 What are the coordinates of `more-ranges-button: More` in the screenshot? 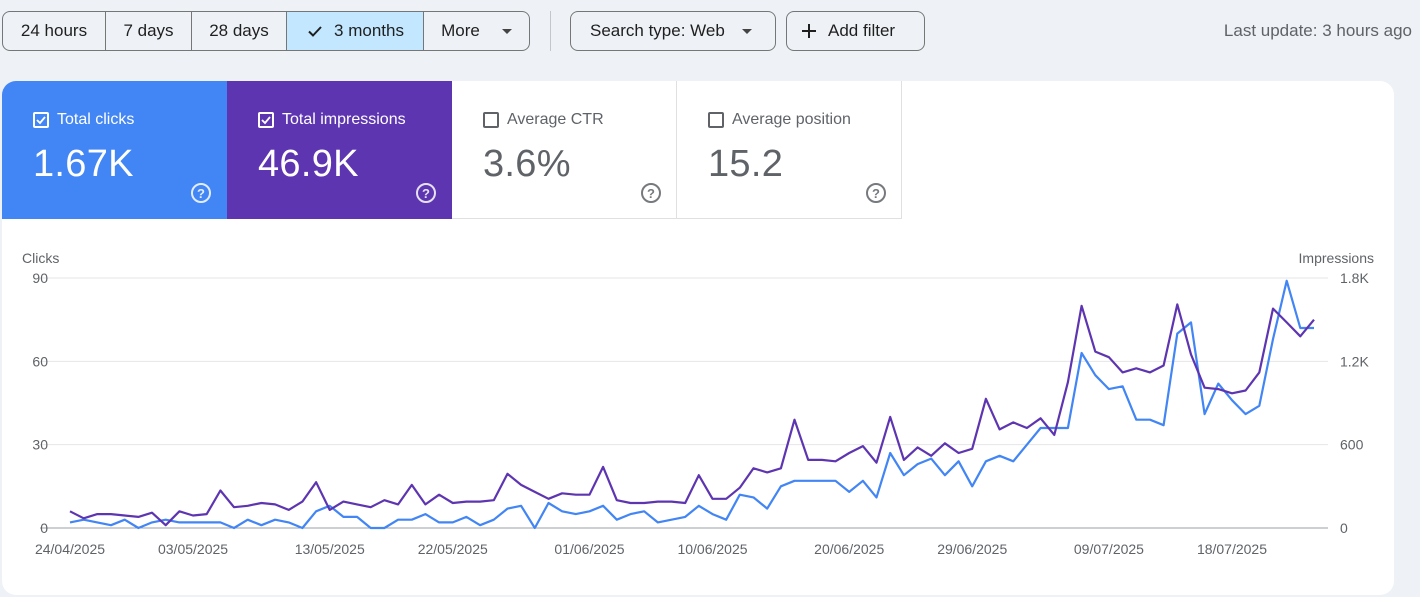 It's located at (476, 31).